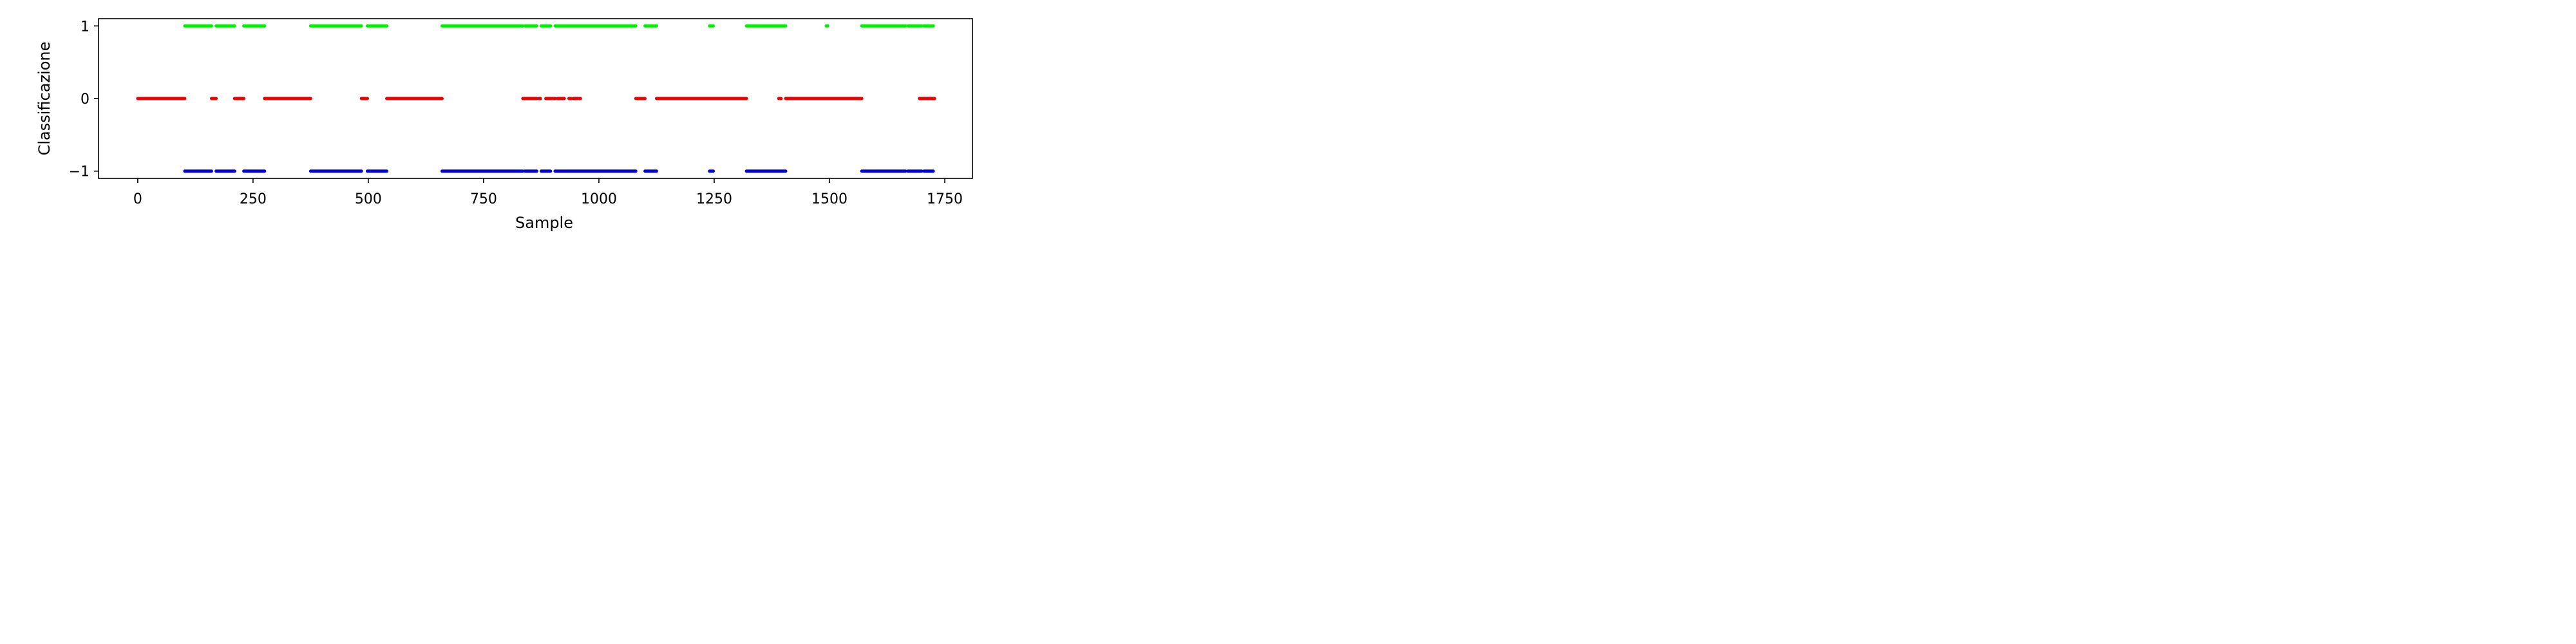 The width and height of the screenshot is (2576, 644). What do you see at coordinates (368, 199) in the screenshot?
I see `x-tick-label-2: 500` at bounding box center [368, 199].